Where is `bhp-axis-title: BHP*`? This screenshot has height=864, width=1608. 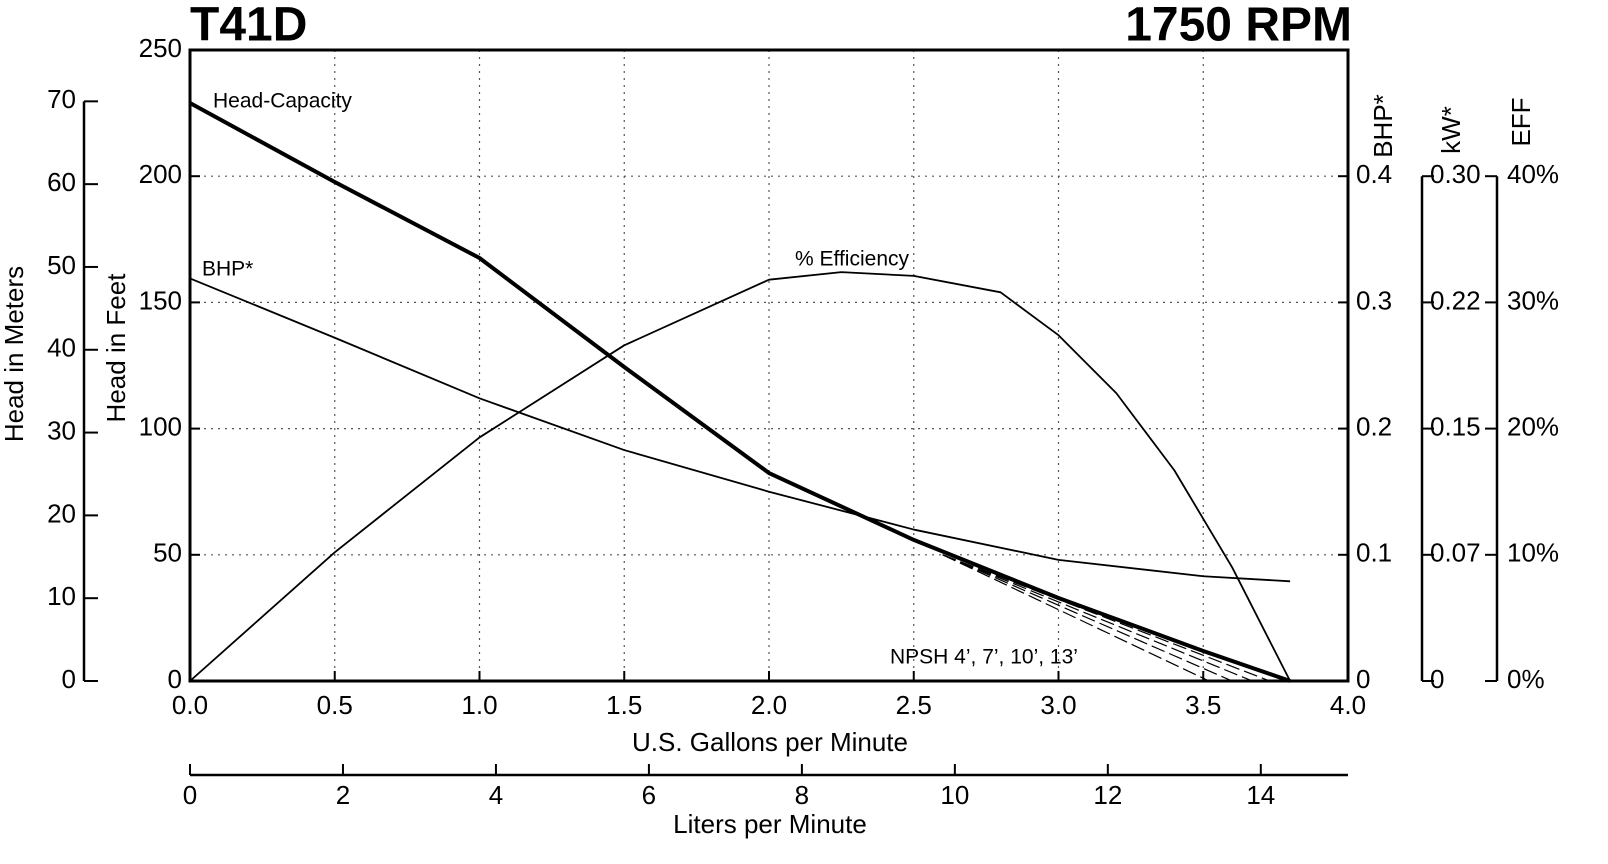 bhp-axis-title: BHP* is located at coordinates (1383, 126).